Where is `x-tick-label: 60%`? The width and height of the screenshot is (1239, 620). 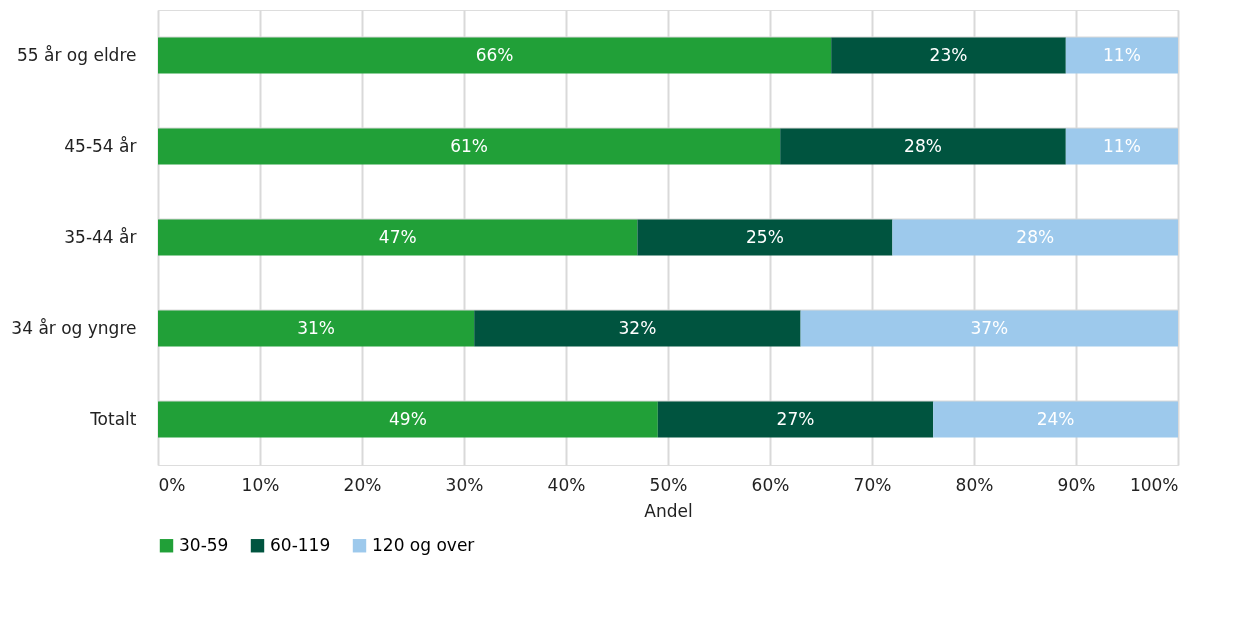
x-tick-label: 60% is located at coordinates (770, 484).